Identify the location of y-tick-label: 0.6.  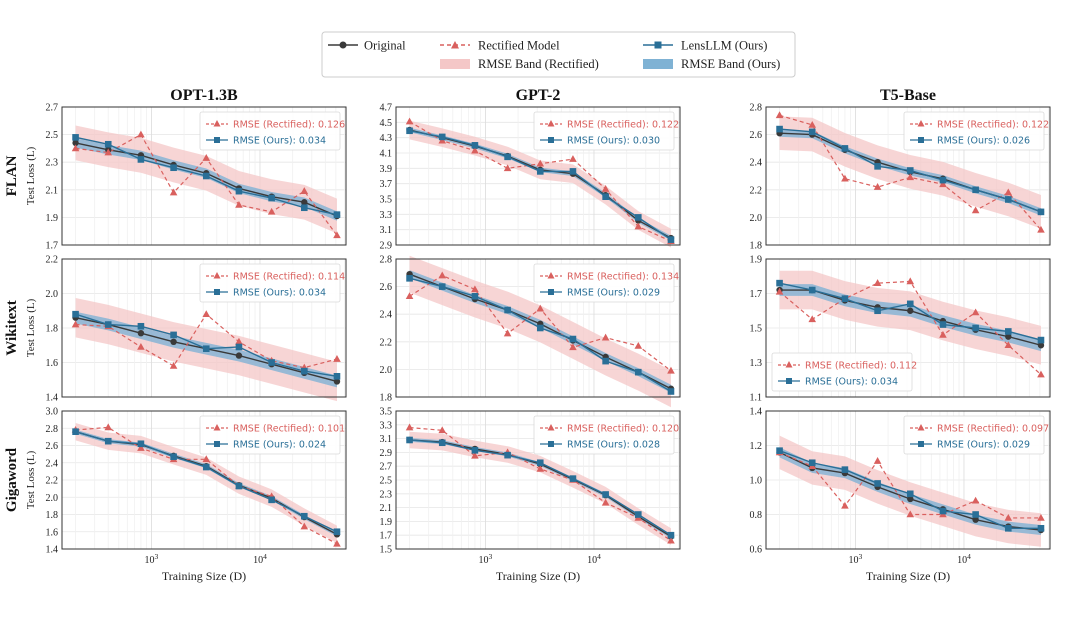
(756, 550).